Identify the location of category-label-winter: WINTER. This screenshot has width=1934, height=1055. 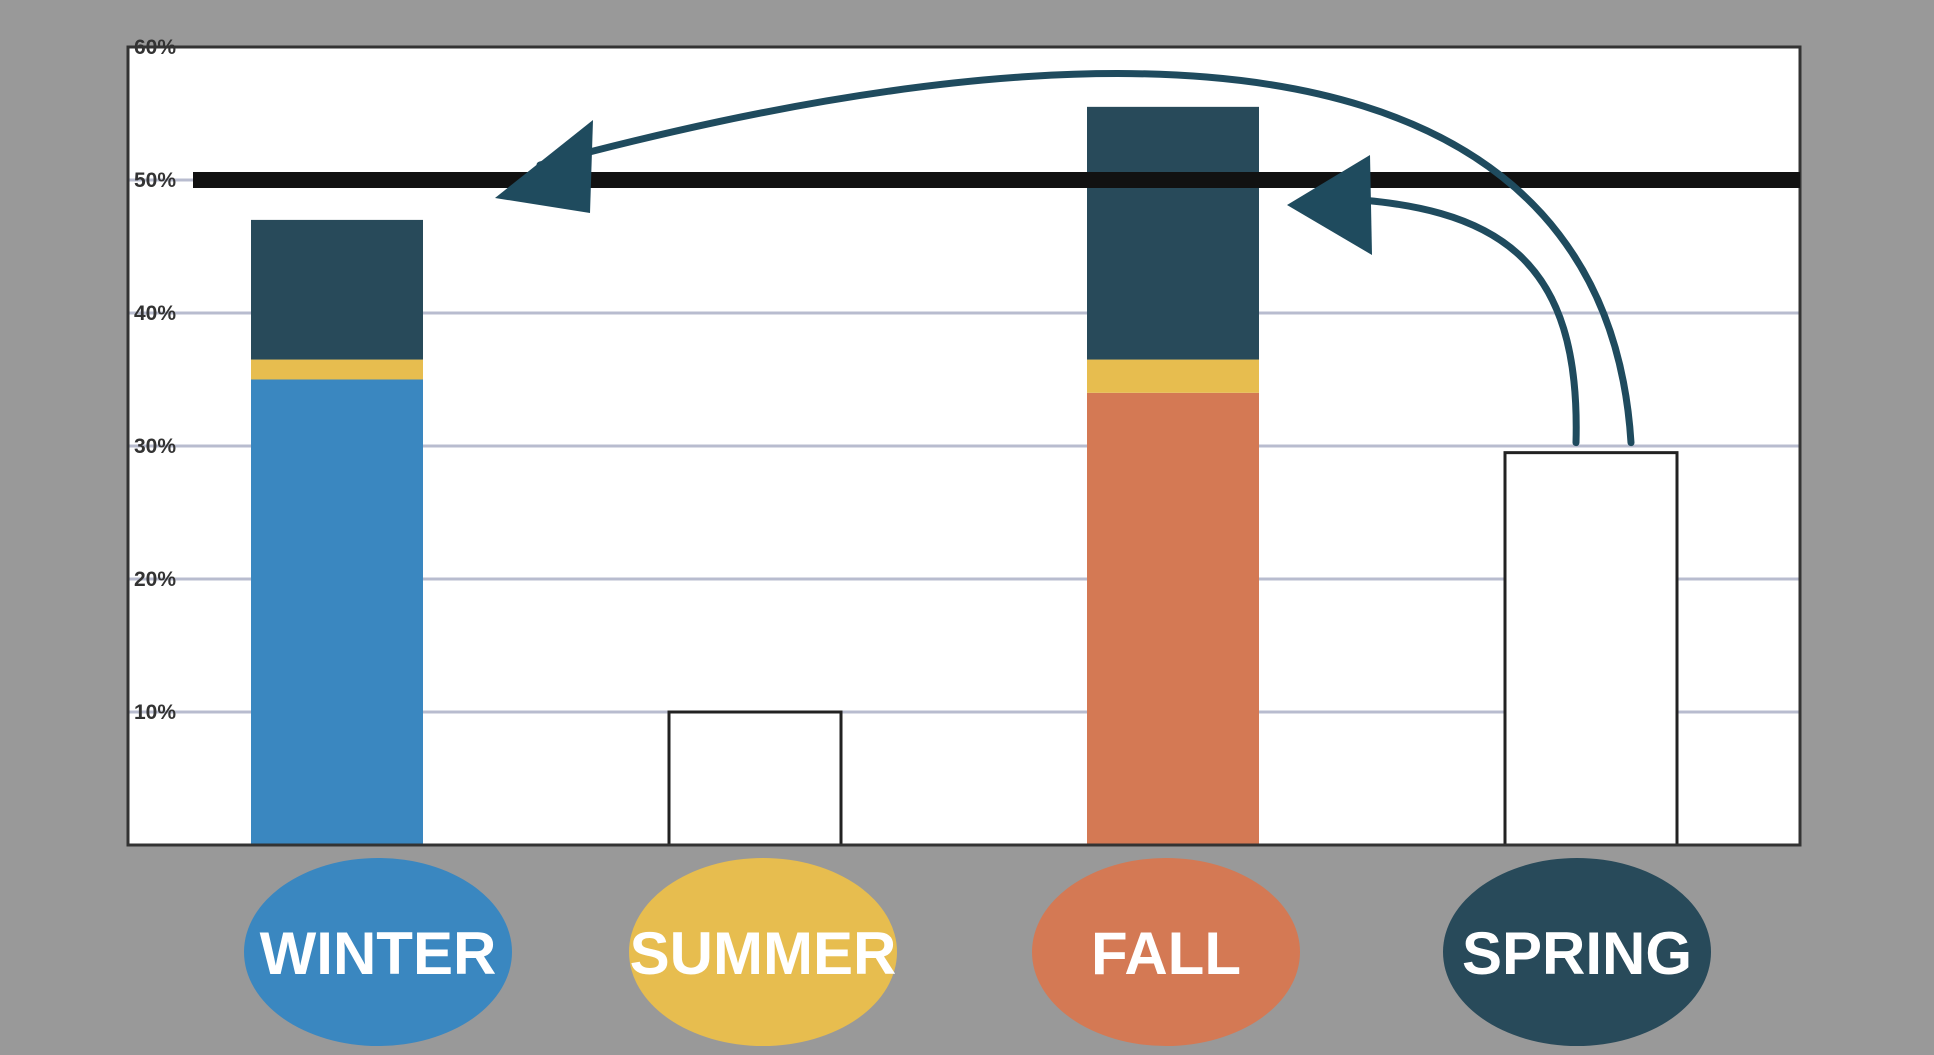
(378, 952).